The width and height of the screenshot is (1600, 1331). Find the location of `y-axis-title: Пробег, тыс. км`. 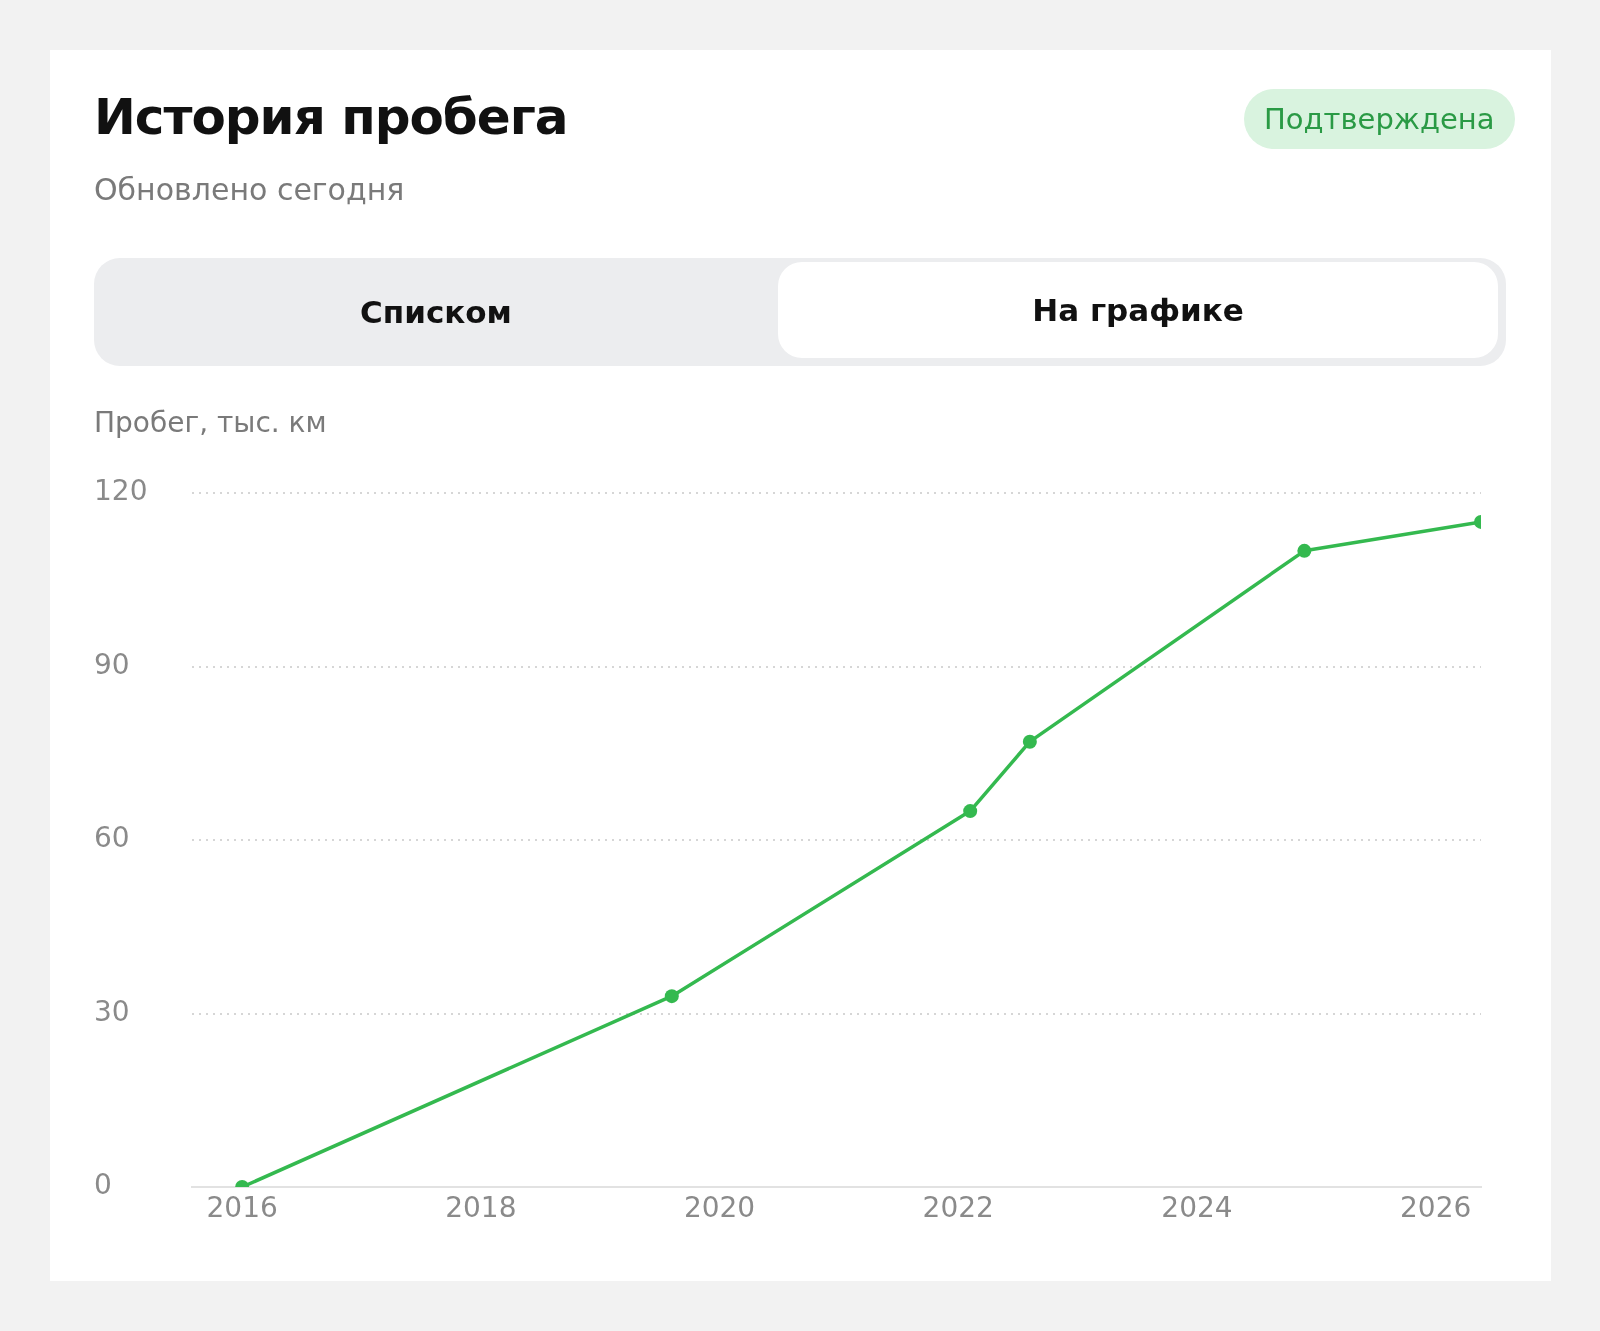

y-axis-title: Пробег, тыс. км is located at coordinates (210, 422).